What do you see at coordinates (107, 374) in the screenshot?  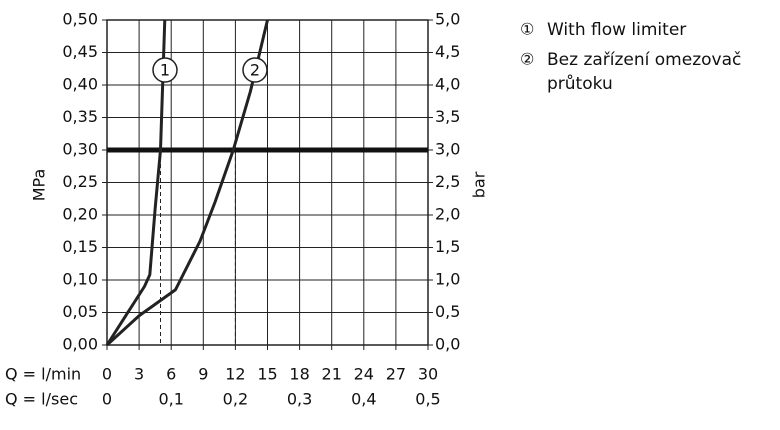 I see `x-tick-label: 0` at bounding box center [107, 374].